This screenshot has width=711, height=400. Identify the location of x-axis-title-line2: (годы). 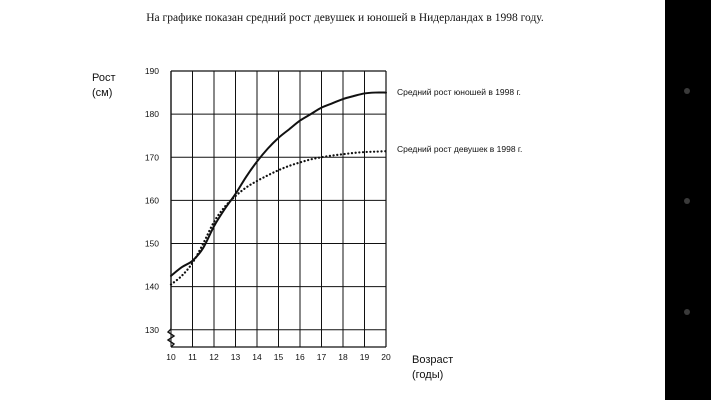
(427, 375).